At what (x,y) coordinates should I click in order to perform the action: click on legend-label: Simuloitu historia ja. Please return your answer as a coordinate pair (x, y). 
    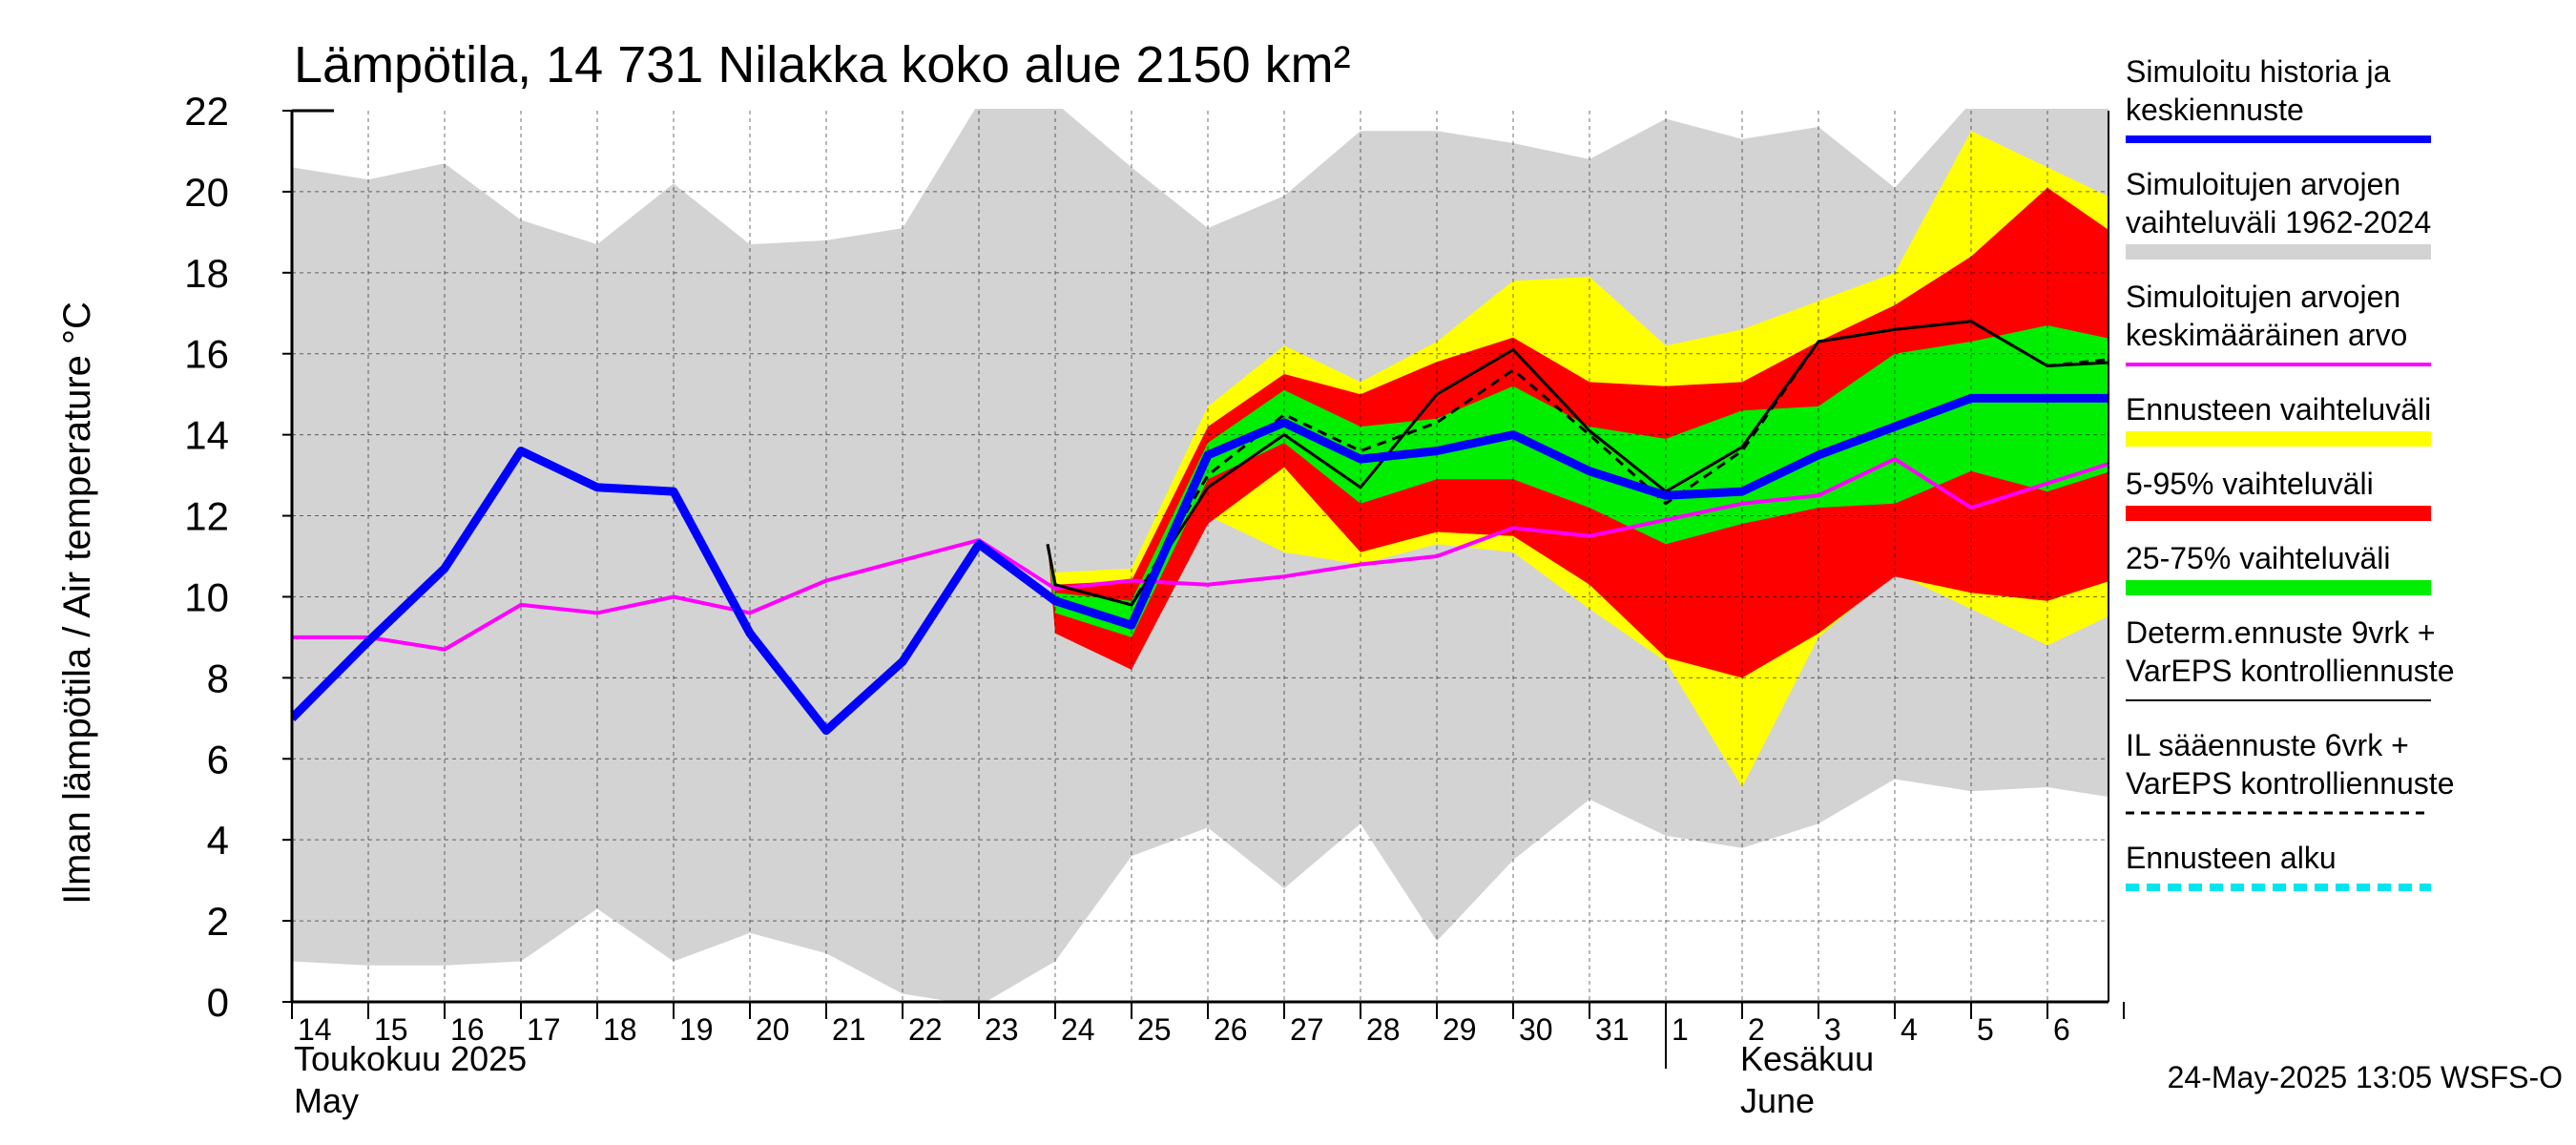
    Looking at the image, I should click on (2258, 71).